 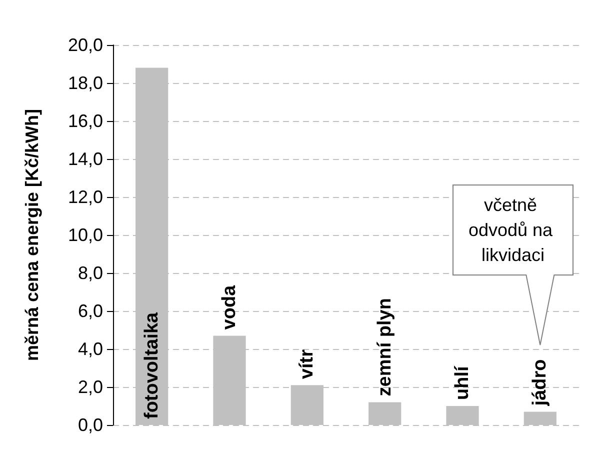 What do you see at coordinates (32, 235) in the screenshot?
I see `y-axis-title: měrná cena energie [Kč/kWh]` at bounding box center [32, 235].